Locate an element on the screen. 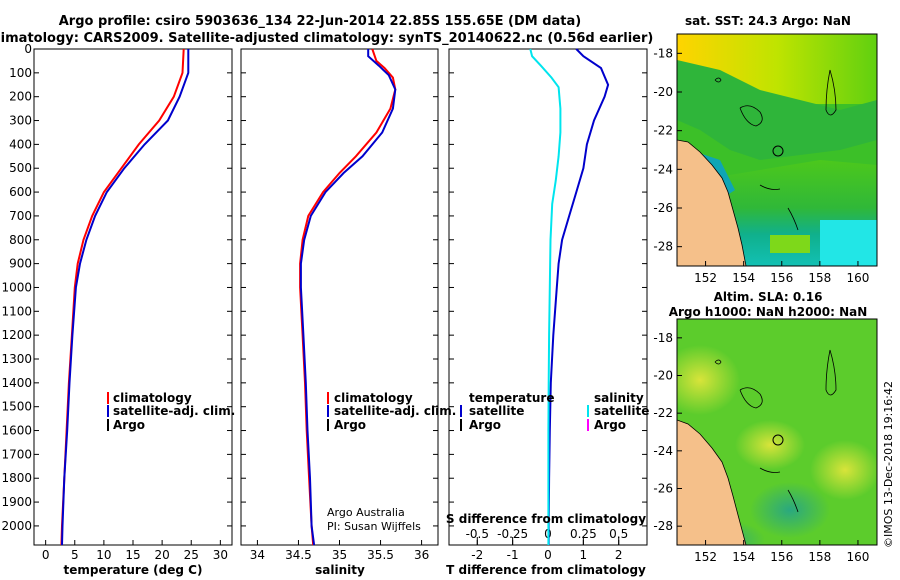 Image resolution: width=900 pixels, height=580 pixels. x-tick-label: 5 is located at coordinates (75, 555).